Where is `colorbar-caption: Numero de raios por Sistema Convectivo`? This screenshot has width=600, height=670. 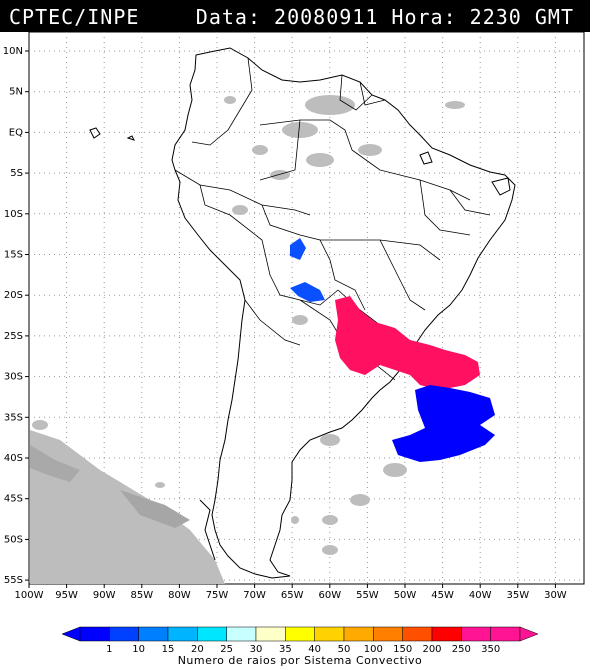 colorbar-caption: Numero de raios por Sistema Convectivo is located at coordinates (300, 660).